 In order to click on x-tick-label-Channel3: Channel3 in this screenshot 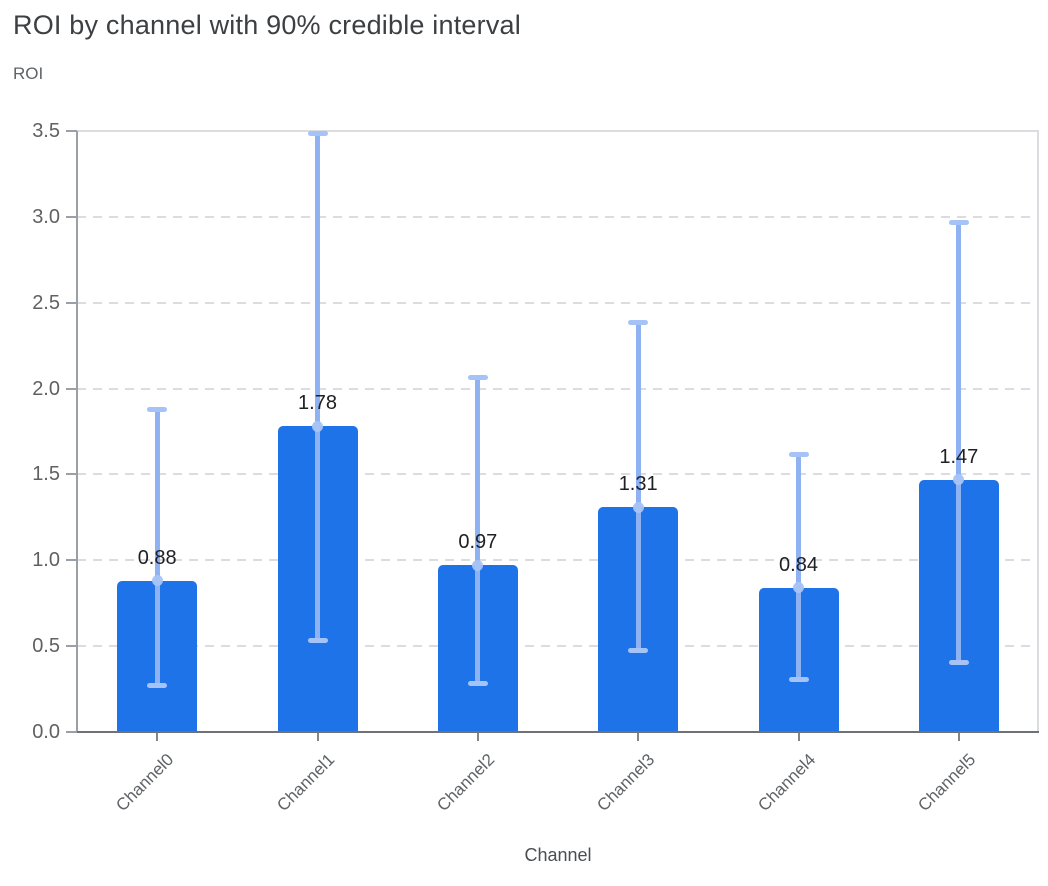, I will do `click(626, 782)`.